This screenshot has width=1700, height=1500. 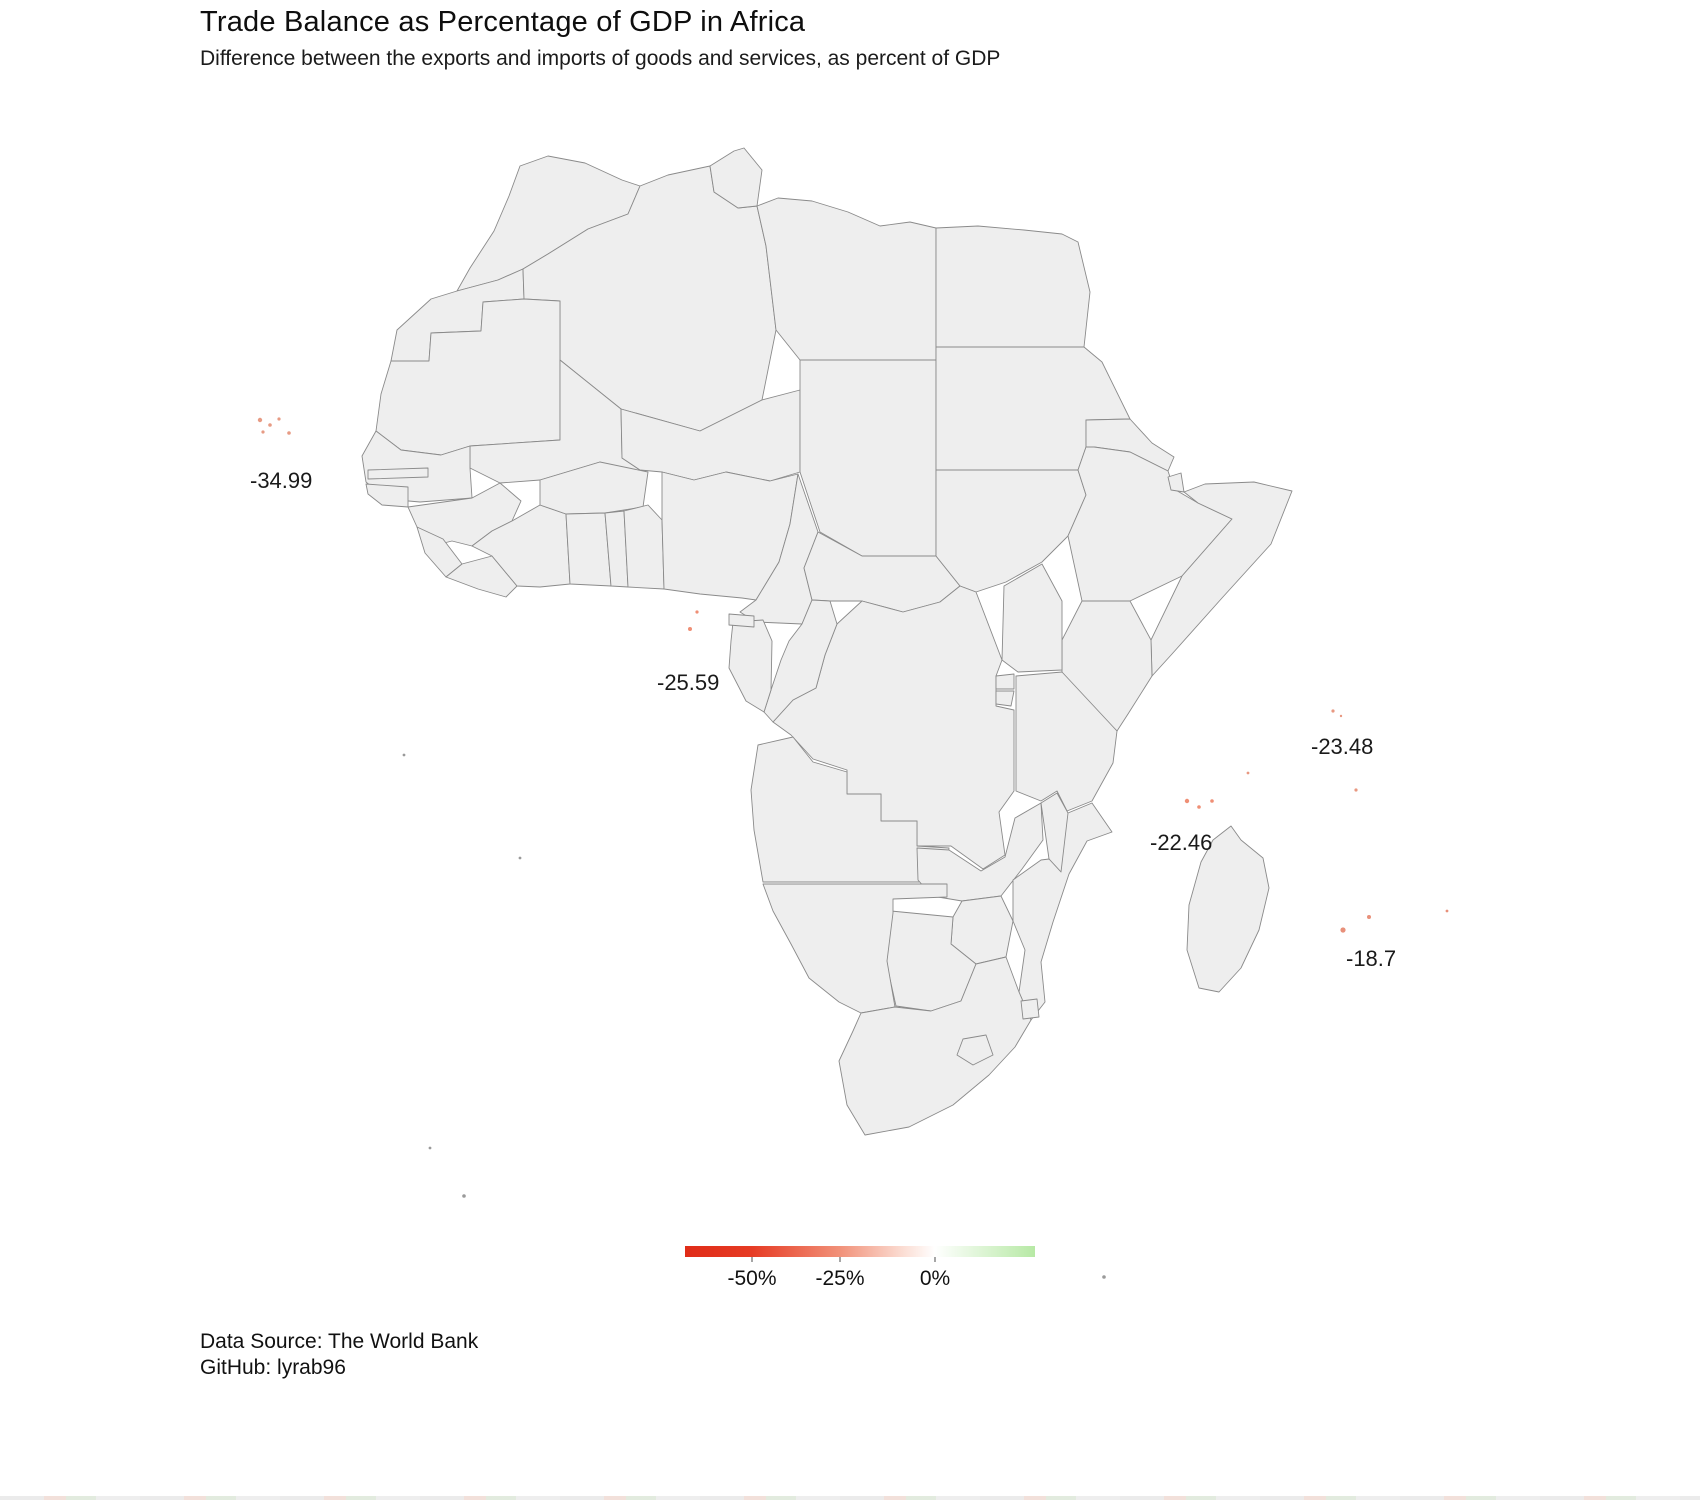 I want to click on country-madagascar, so click(x=1228, y=909).